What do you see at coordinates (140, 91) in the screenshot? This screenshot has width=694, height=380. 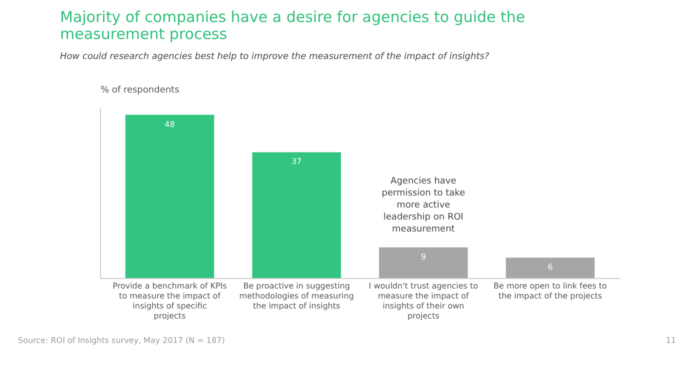 I see `y-axis-title: % of respondents` at bounding box center [140, 91].